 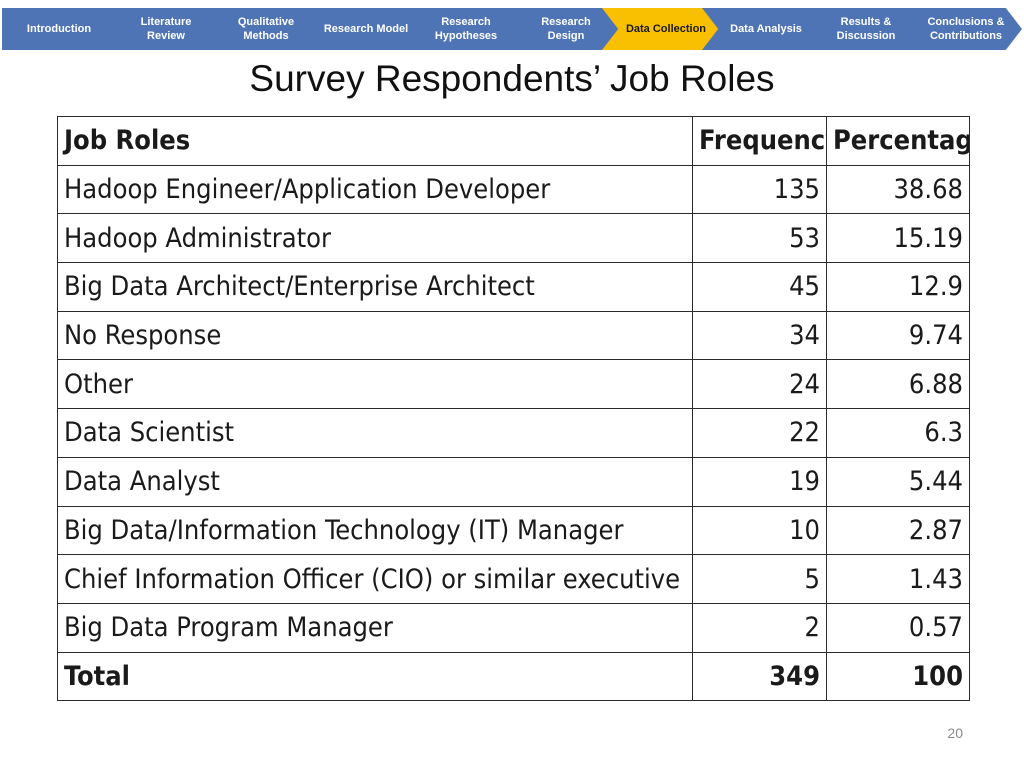 What do you see at coordinates (759, 238) in the screenshot?
I see `frequency-cell: 53` at bounding box center [759, 238].